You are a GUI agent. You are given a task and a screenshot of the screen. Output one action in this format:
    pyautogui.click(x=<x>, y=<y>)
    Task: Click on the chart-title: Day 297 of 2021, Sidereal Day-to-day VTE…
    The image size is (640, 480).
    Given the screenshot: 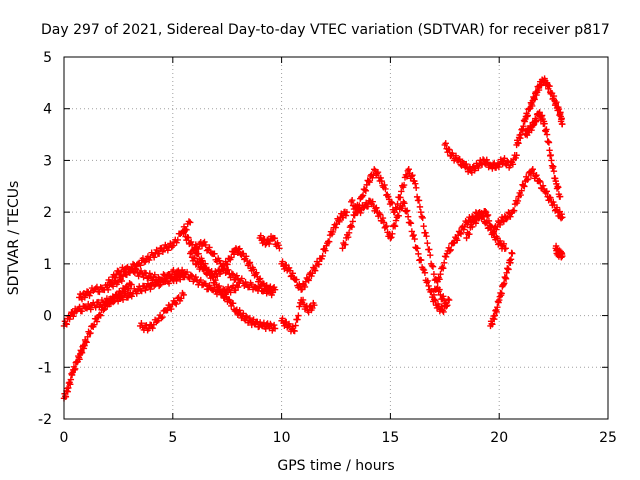 What is the action you would take?
    pyautogui.click(x=325, y=30)
    